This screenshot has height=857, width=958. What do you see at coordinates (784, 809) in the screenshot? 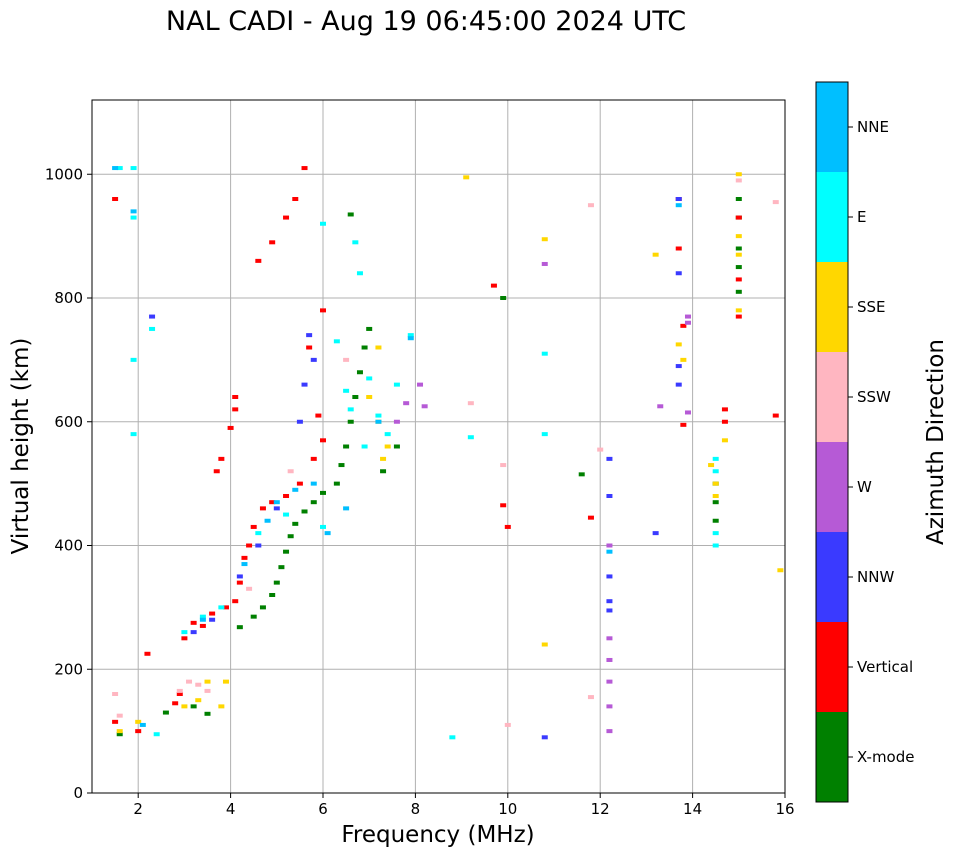
I see `x-tick-label: 16` at bounding box center [784, 809].